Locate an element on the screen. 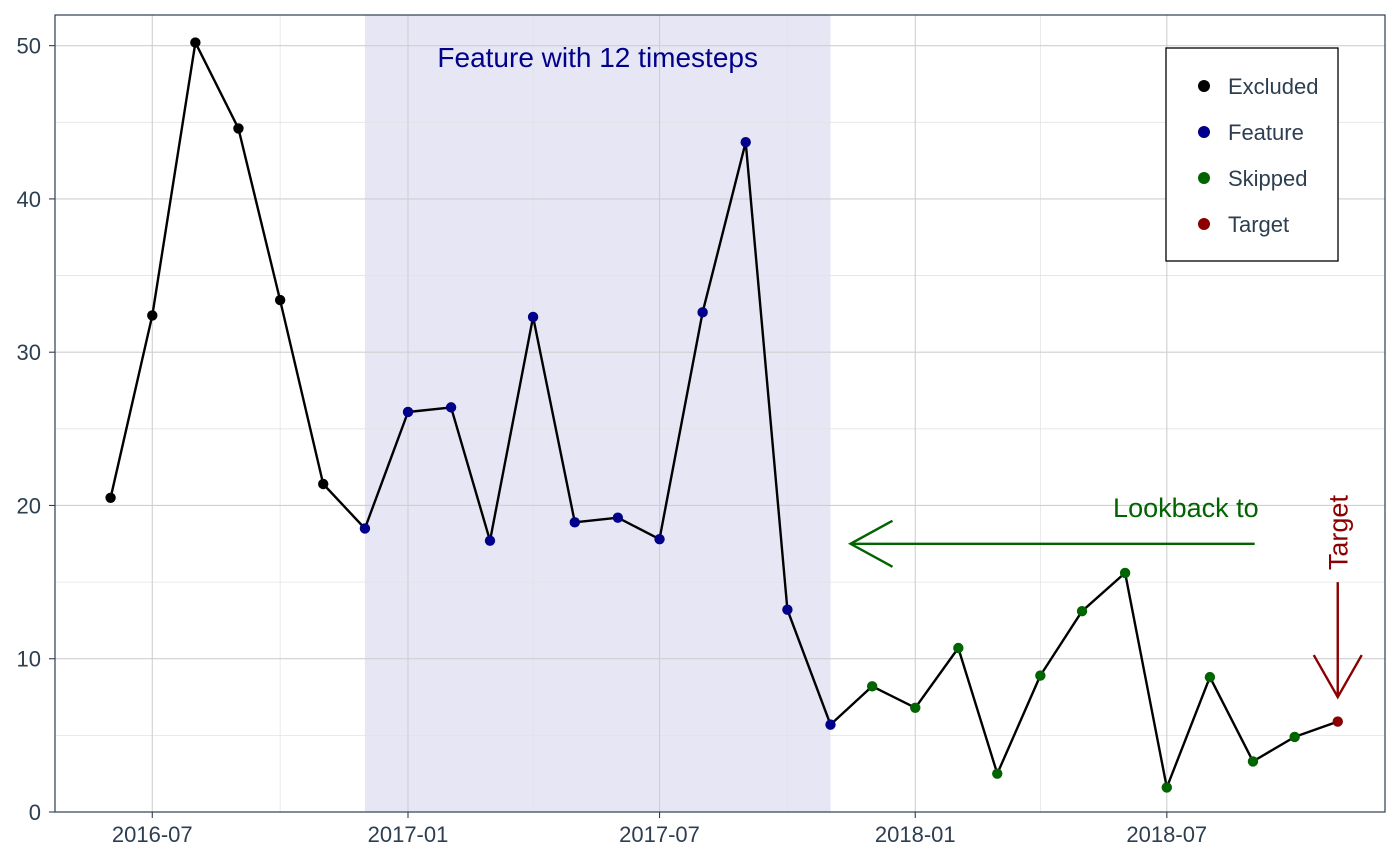  lookback-label: Lookback to is located at coordinates (1186, 508).